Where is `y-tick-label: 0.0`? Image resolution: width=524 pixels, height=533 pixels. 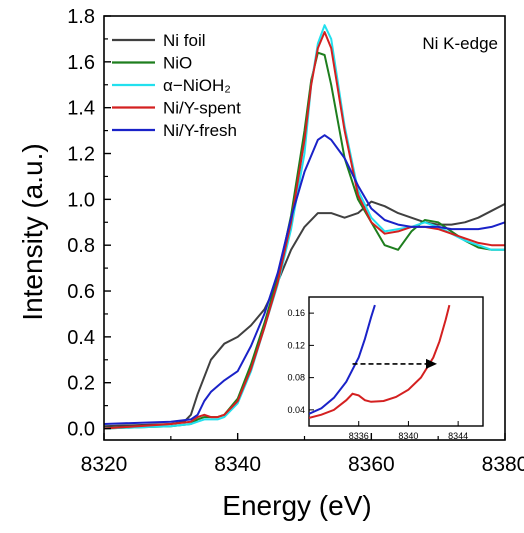
y-tick-label: 0.0 is located at coordinates (81, 430).